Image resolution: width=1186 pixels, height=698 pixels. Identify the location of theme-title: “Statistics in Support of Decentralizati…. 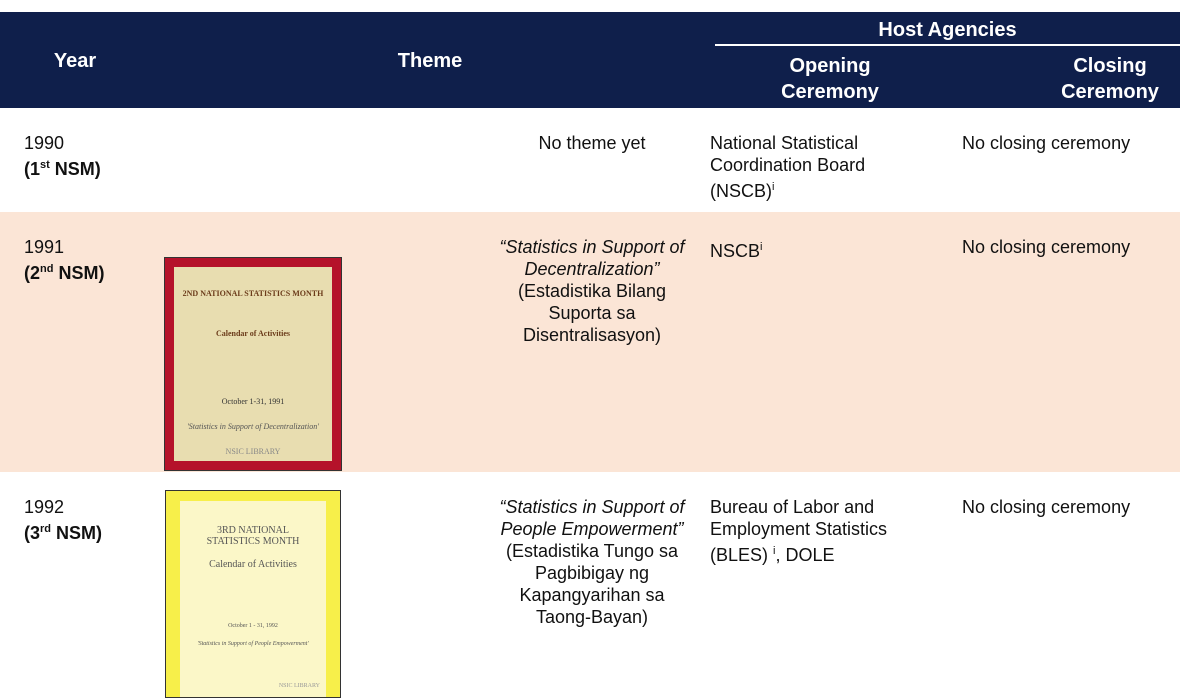
(592, 258).